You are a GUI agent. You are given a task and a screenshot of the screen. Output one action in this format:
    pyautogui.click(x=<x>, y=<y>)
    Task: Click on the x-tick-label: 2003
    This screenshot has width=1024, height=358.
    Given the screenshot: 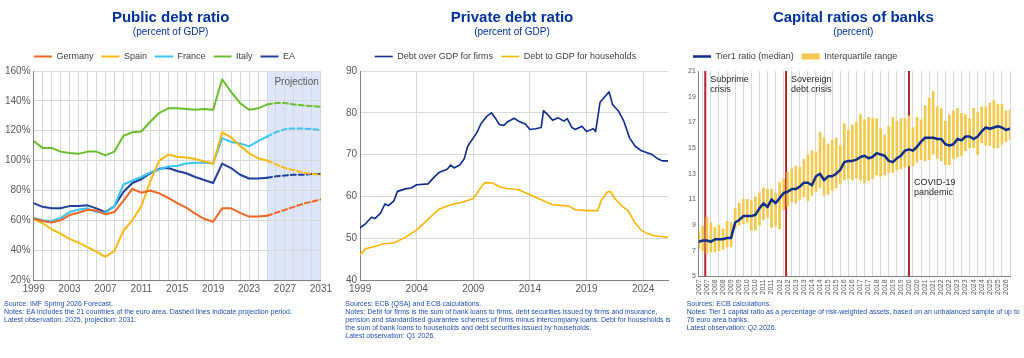 What is the action you would take?
    pyautogui.click(x=70, y=288)
    